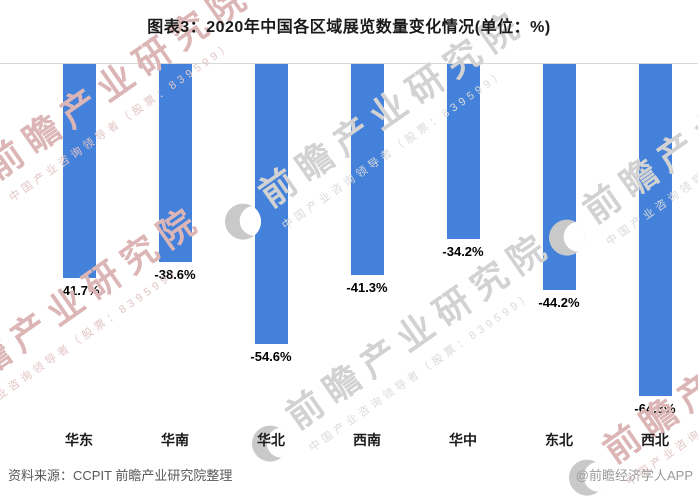 The width and height of the screenshot is (698, 498). Describe the element at coordinates (175, 440) in the screenshot. I see `category-label: 华南` at that location.